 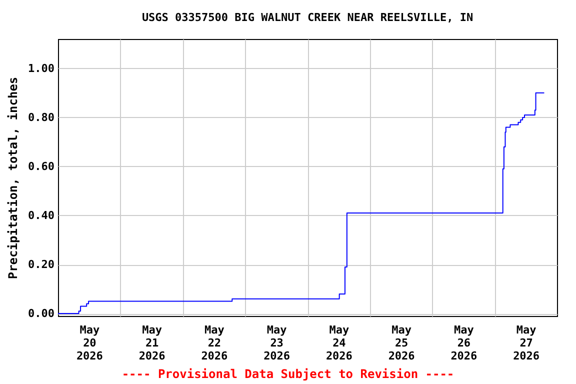 What do you see at coordinates (277, 343) in the screenshot?
I see `x-tick-label: May 23 2026` at bounding box center [277, 343].